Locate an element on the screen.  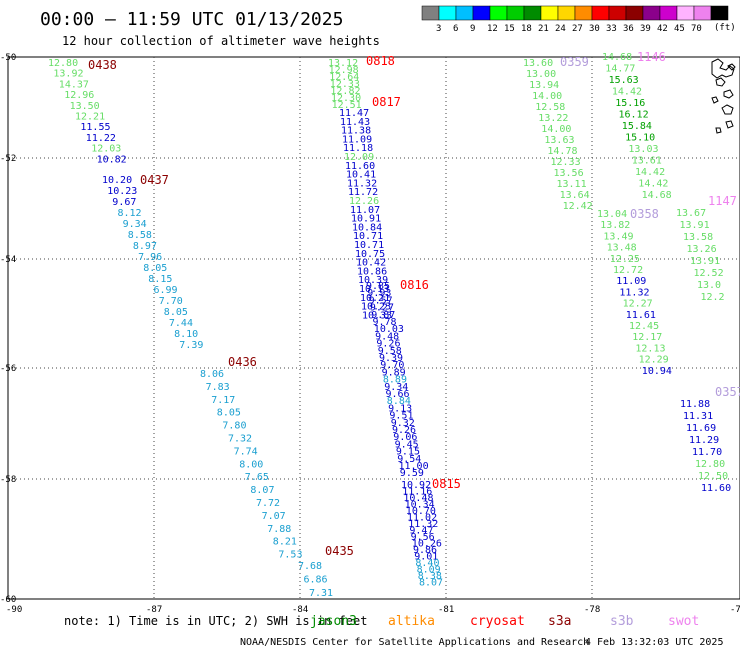
track-time-label: 0818 is located at coordinates (380, 61).